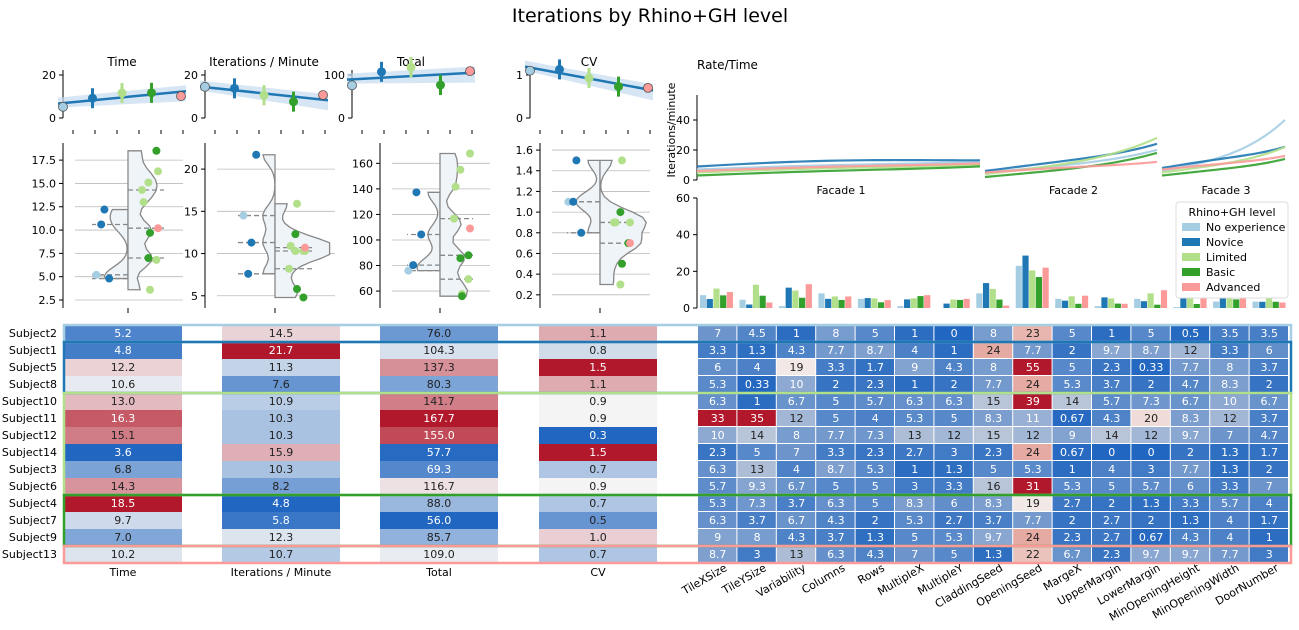 The width and height of the screenshot is (1299, 630). I want to click on y-tick-label: 1.0, so click(525, 212).